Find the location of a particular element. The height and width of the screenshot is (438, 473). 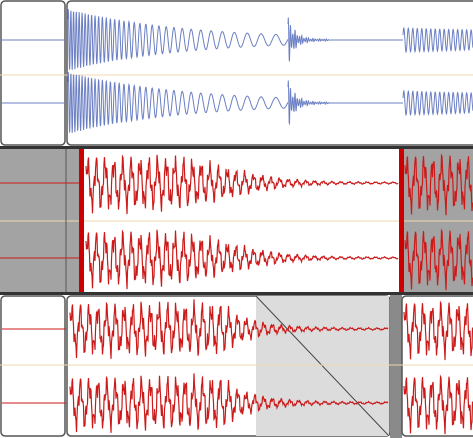

fade-line is located at coordinates (322, 366).